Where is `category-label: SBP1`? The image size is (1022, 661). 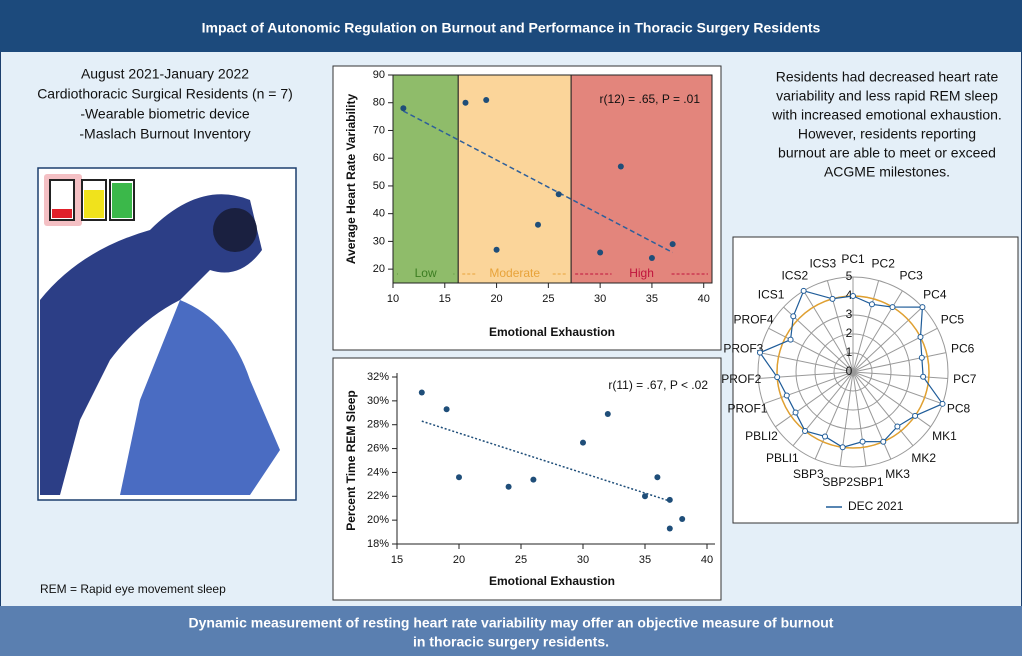
category-label: SBP1 is located at coordinates (868, 482).